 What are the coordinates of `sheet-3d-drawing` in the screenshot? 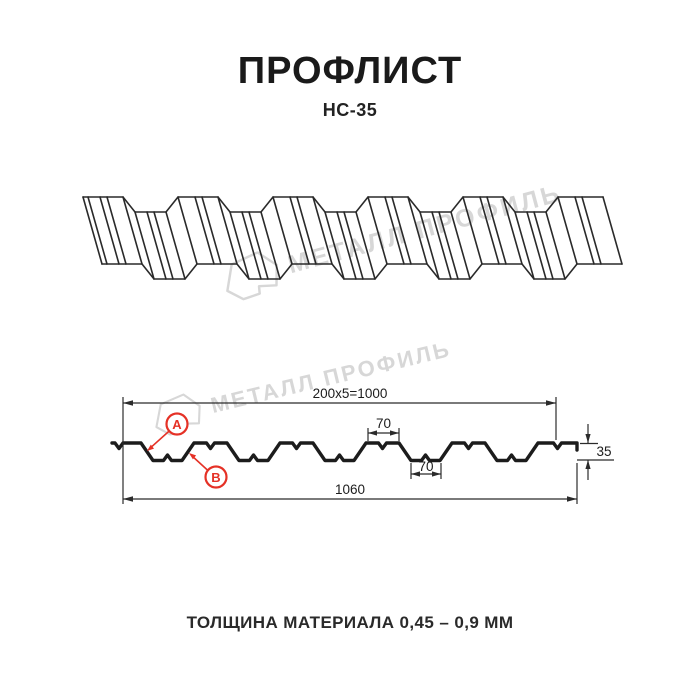 It's located at (352, 238).